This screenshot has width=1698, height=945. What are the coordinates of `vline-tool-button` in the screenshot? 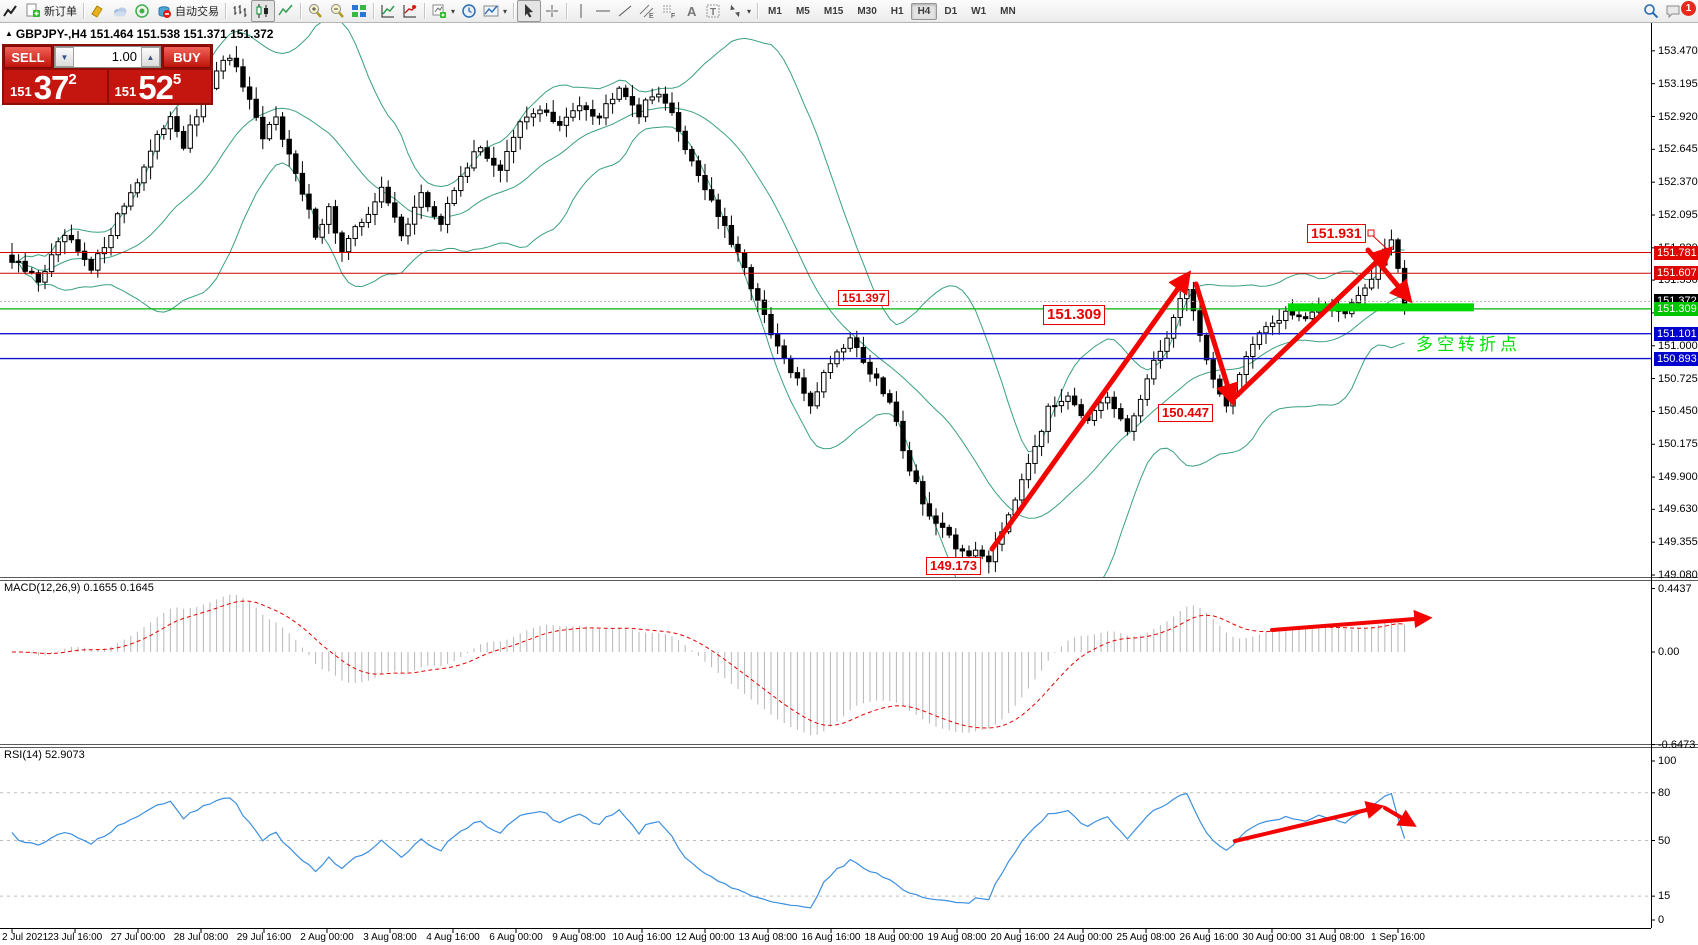 It's located at (581, 11).